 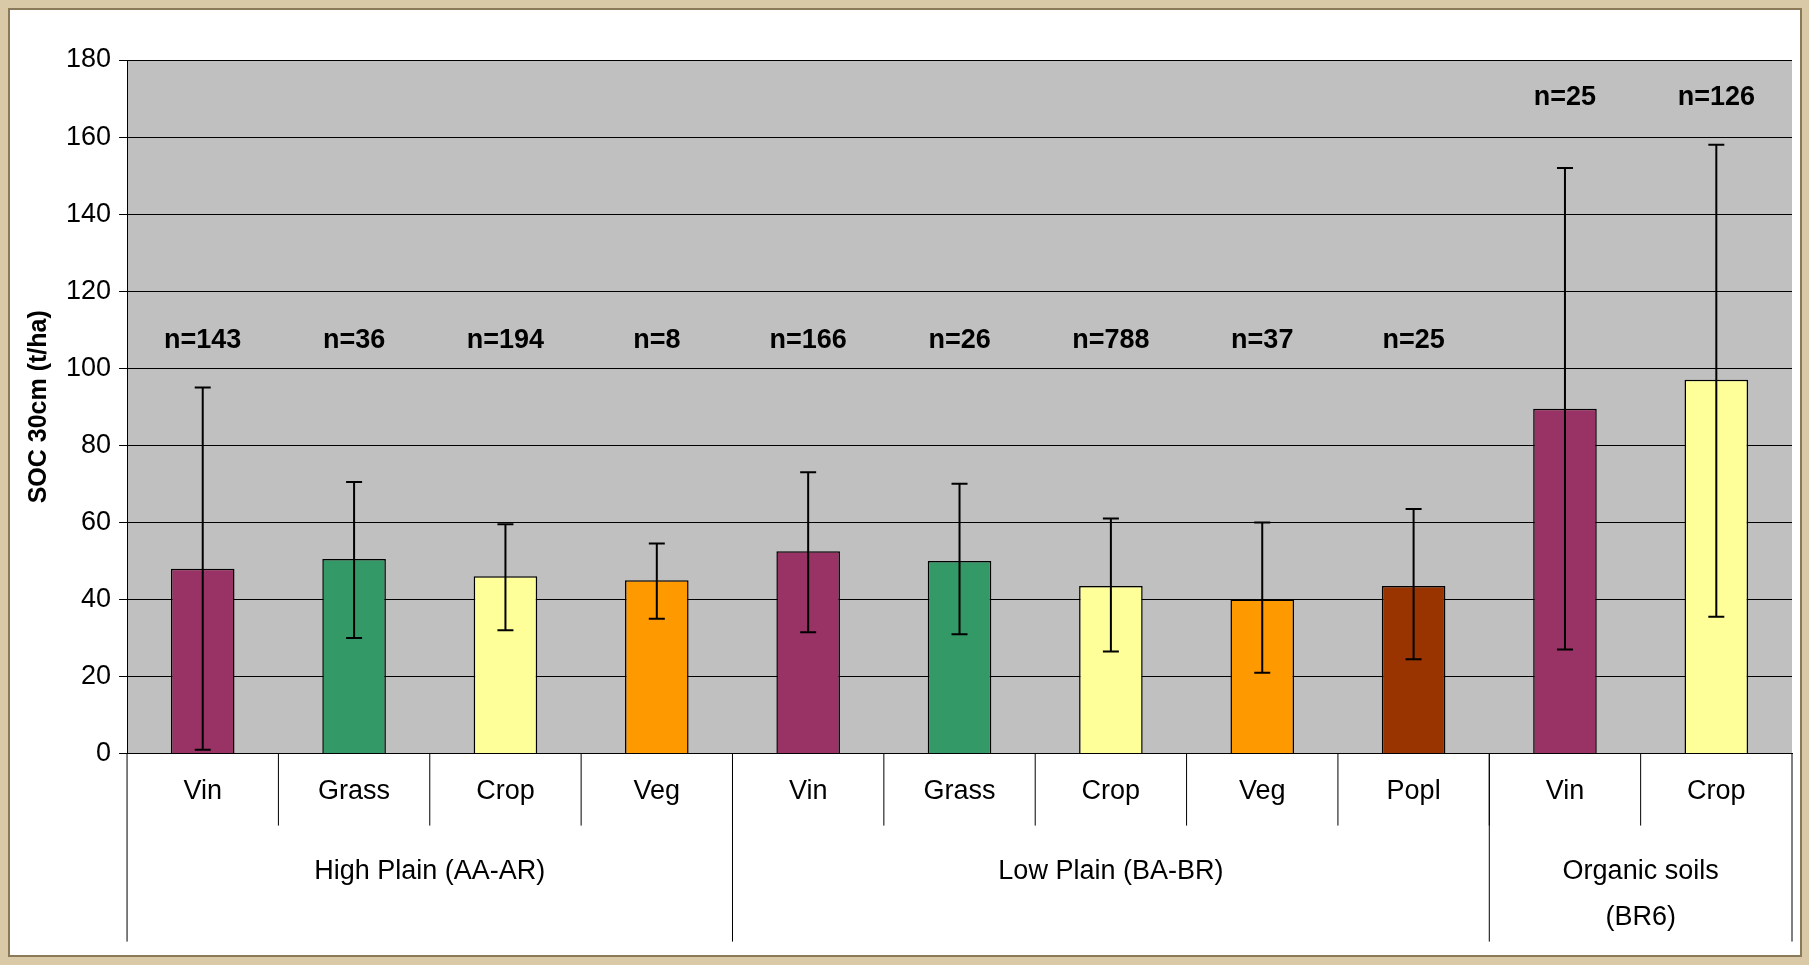 What do you see at coordinates (1262, 338) in the screenshot?
I see `annotation: n=37` at bounding box center [1262, 338].